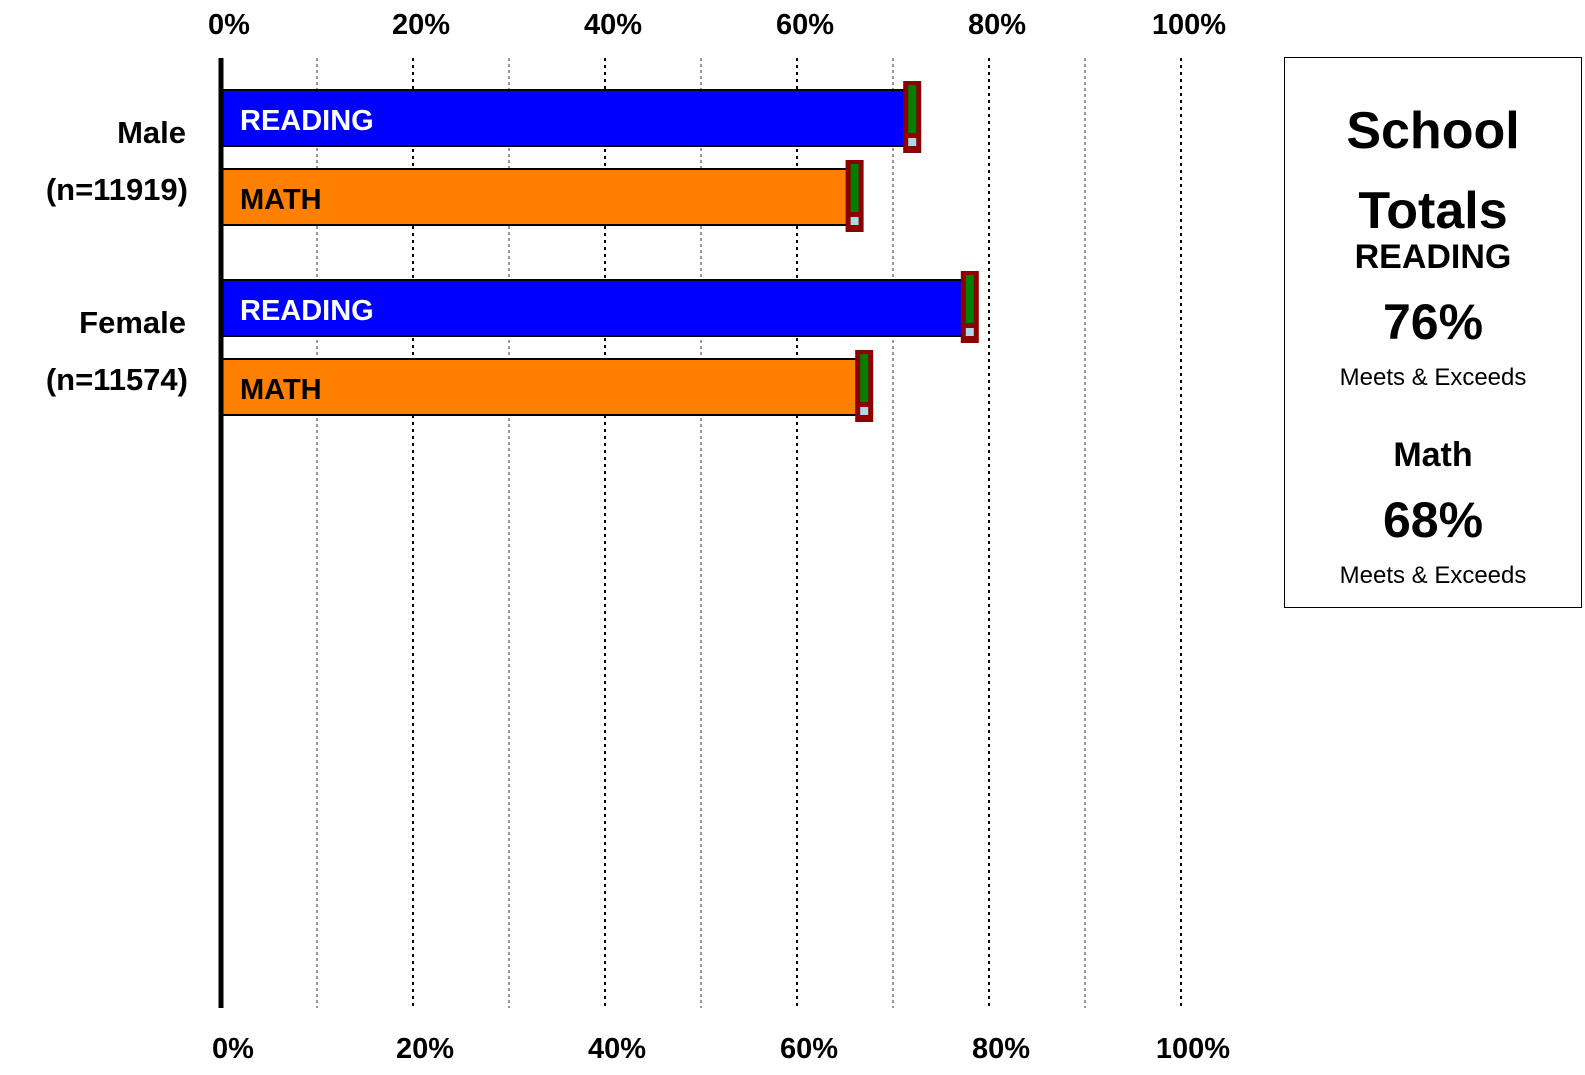  Describe the element at coordinates (117, 189) in the screenshot. I see `group-n-label: (n=11919)` at that location.